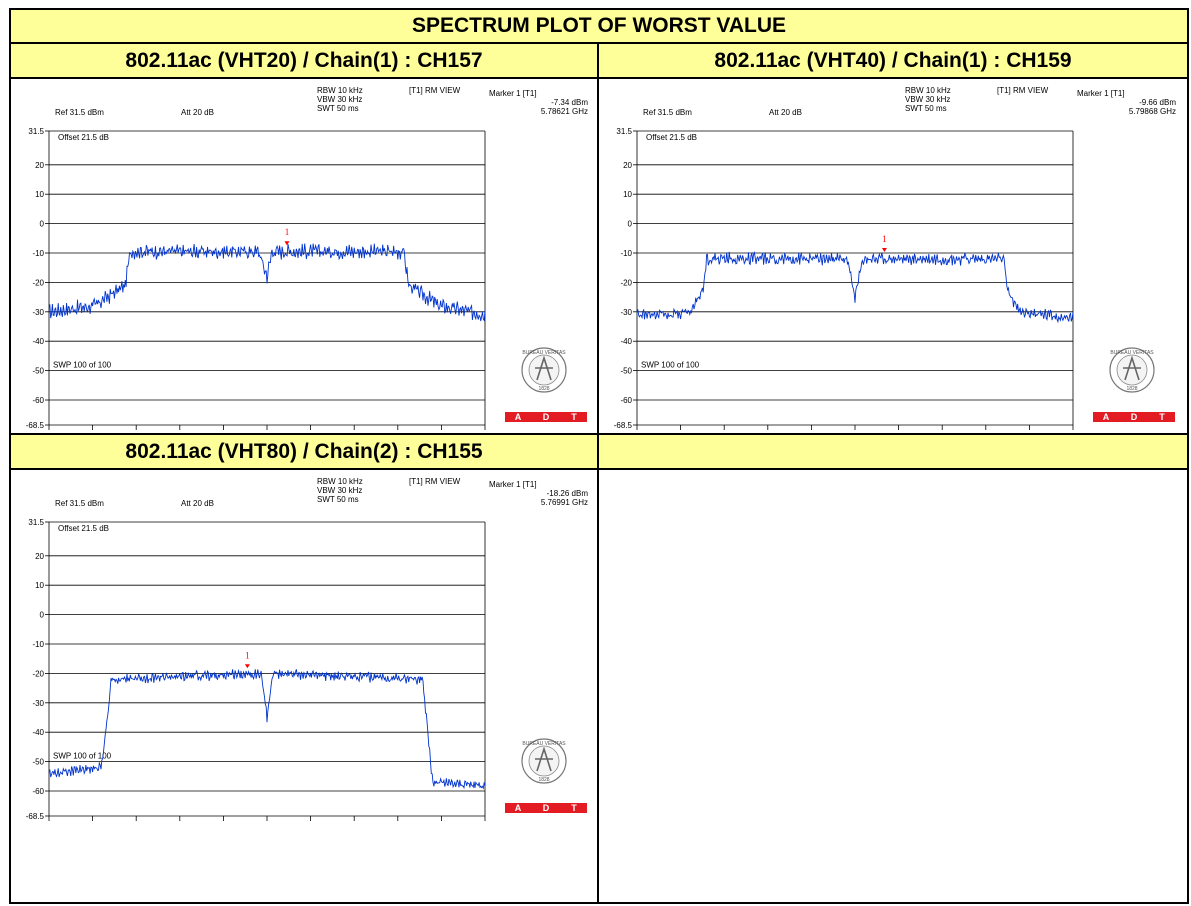 Image resolution: width=1191 pixels, height=906 pixels. What do you see at coordinates (564, 111) in the screenshot?
I see `marker-frequency: 5.78621 GHz` at bounding box center [564, 111].